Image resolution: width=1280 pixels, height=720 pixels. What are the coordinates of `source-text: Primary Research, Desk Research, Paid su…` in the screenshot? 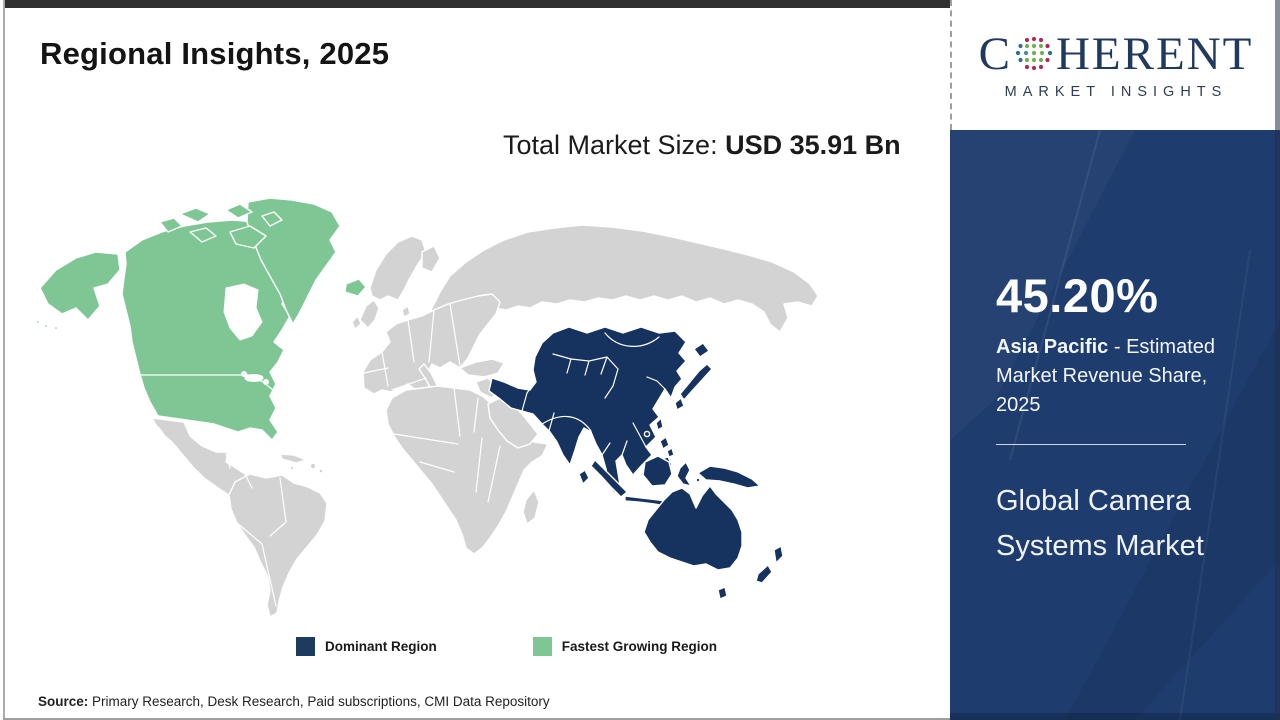 It's located at (319, 701).